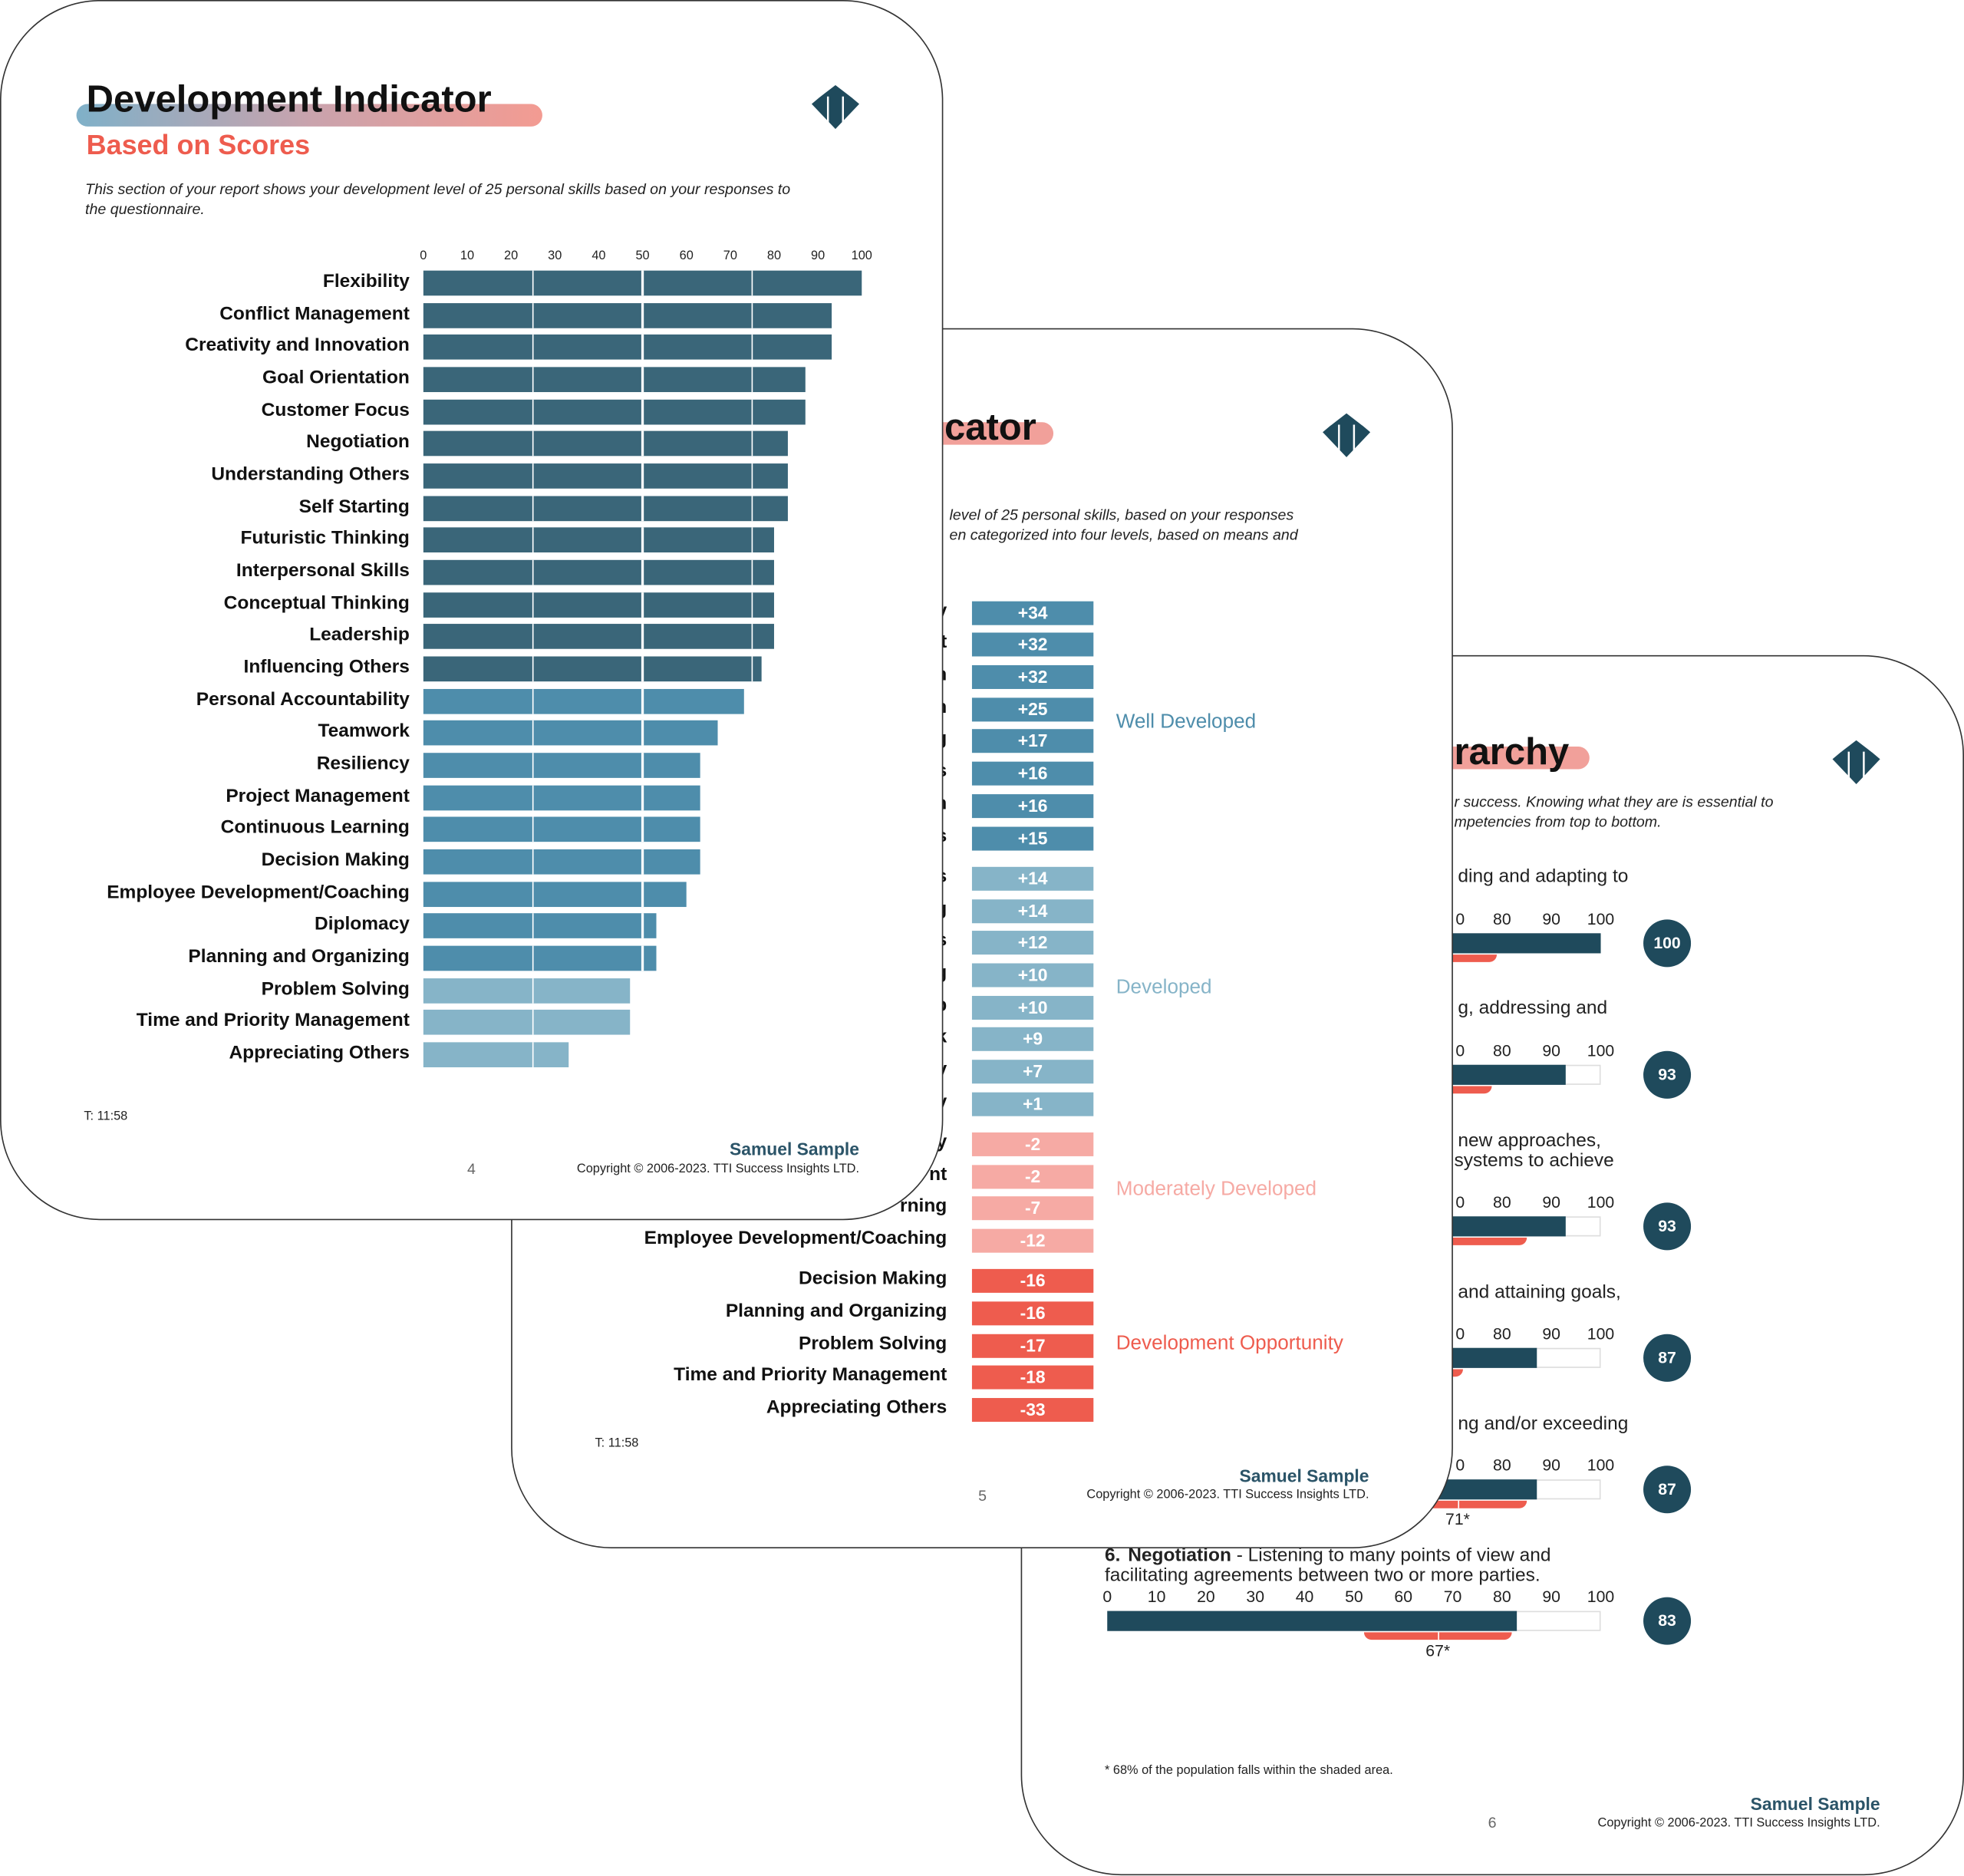 The width and height of the screenshot is (1964, 1876). What do you see at coordinates (297, 346) in the screenshot?
I see `bar-label: Creativity and Innovation` at bounding box center [297, 346].